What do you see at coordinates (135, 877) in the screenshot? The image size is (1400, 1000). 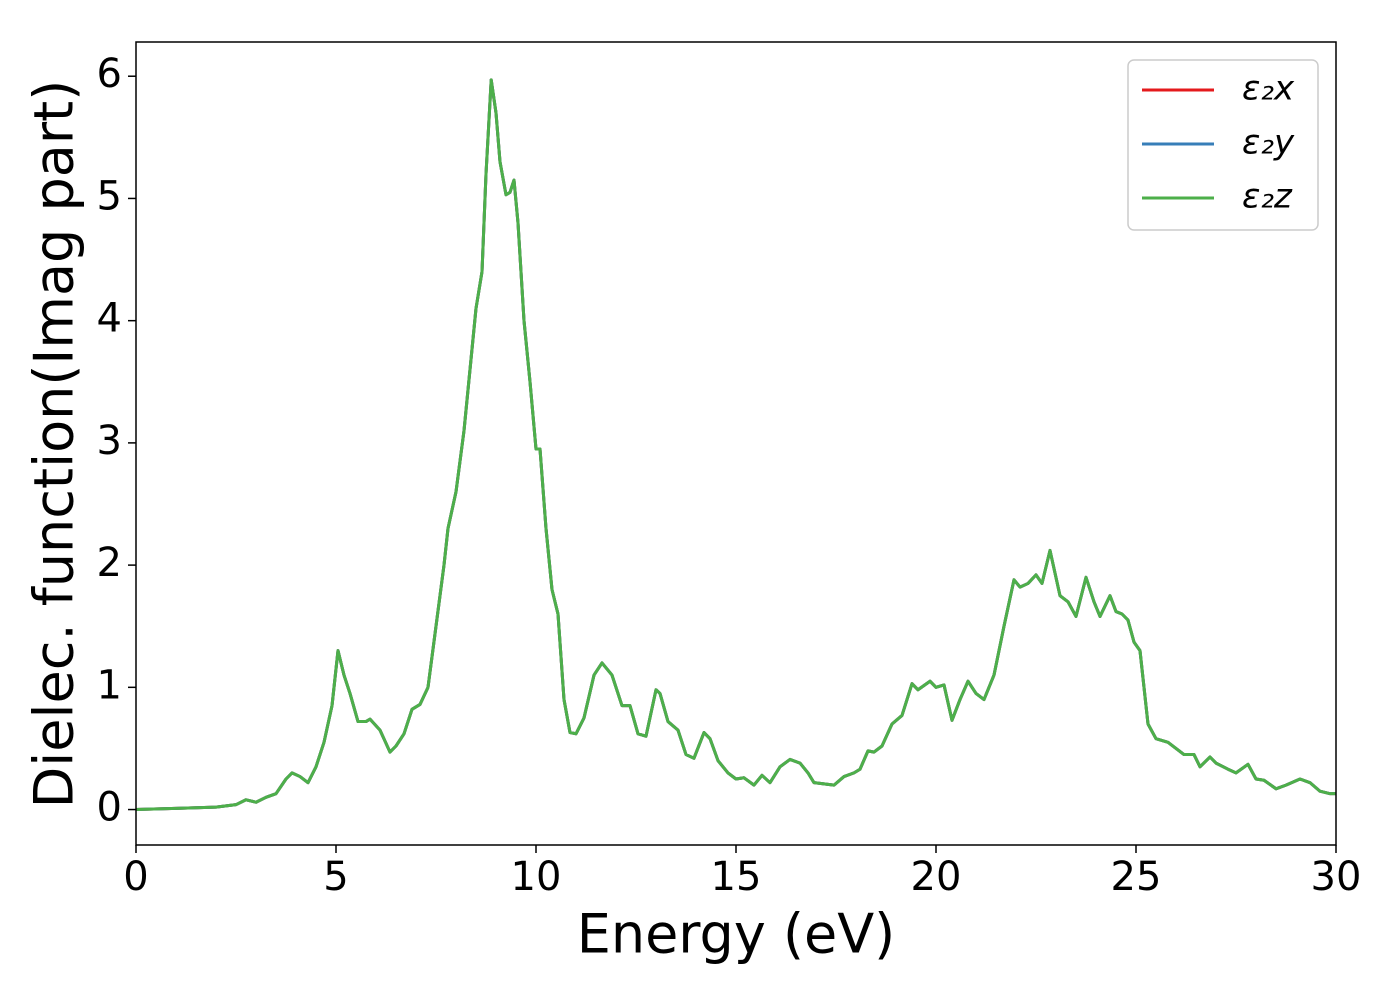 I see `x-tick-label: 0` at bounding box center [135, 877].